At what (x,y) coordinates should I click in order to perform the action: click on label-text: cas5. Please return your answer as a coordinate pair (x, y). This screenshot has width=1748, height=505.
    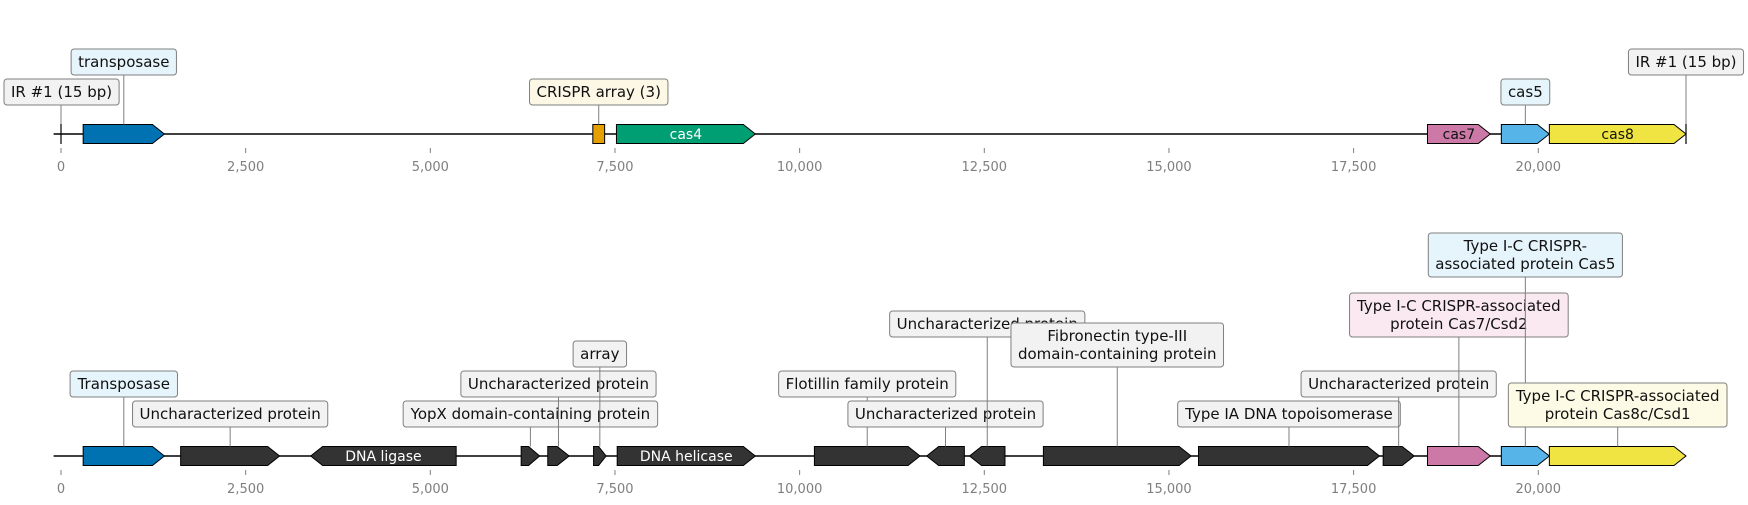
    Looking at the image, I should click on (1525, 92).